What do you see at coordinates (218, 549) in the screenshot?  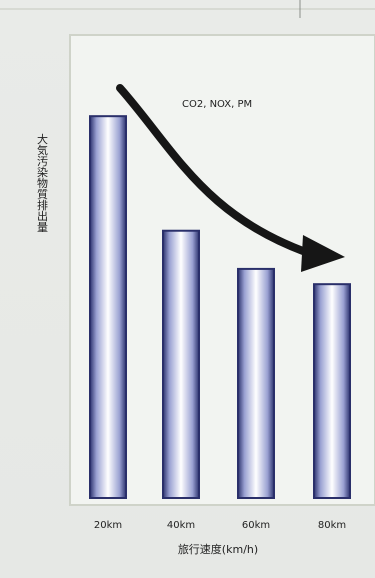 I see `x-axis-label: 旅行速度(km/h)` at bounding box center [218, 549].